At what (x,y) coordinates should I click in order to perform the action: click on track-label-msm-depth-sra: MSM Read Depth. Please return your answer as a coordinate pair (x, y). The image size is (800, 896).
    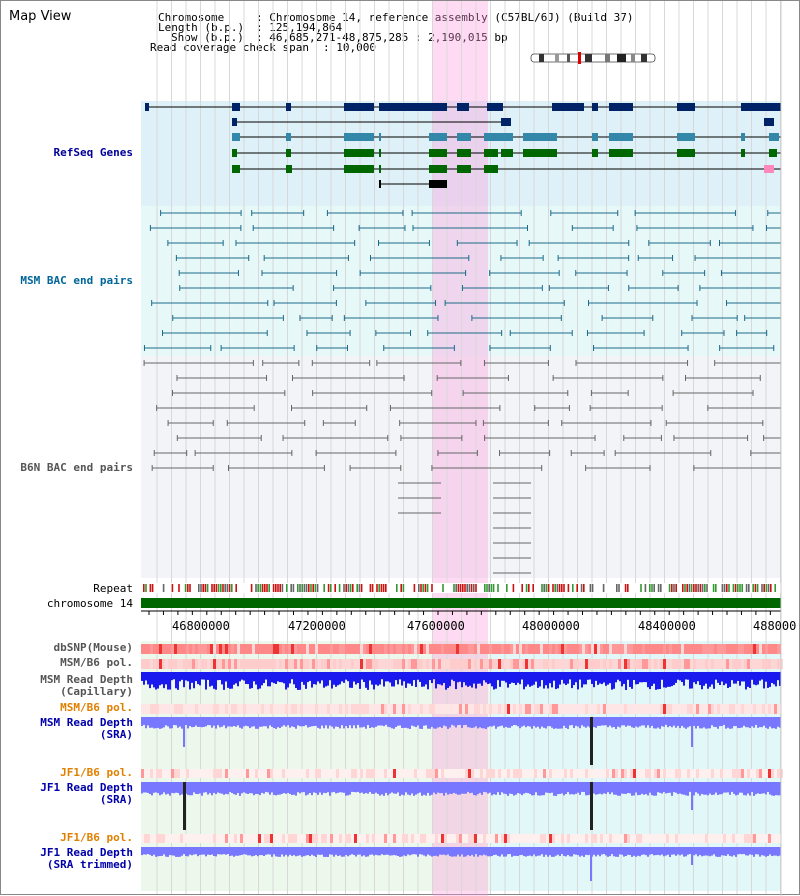
    Looking at the image, I should click on (86, 722).